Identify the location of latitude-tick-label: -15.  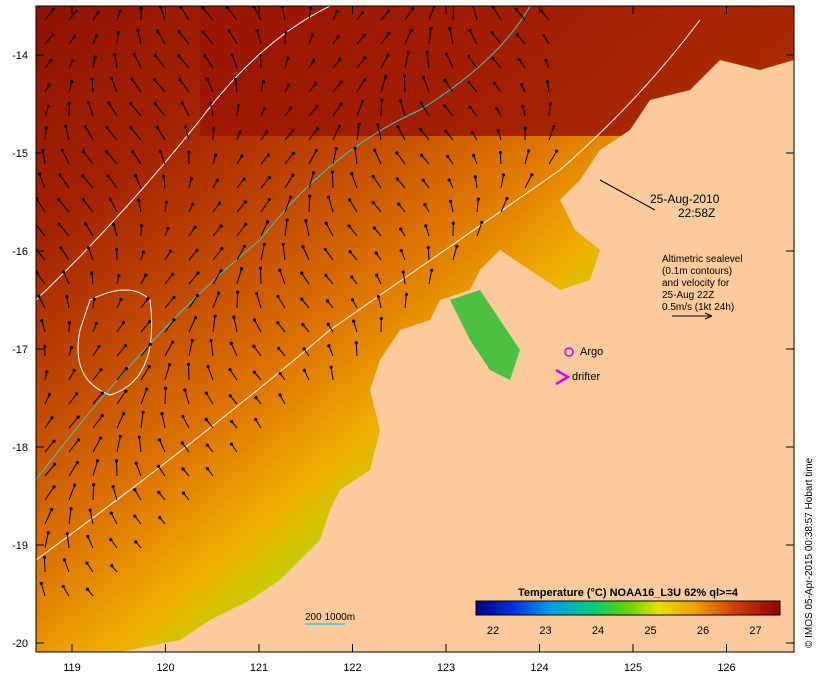
(20, 154).